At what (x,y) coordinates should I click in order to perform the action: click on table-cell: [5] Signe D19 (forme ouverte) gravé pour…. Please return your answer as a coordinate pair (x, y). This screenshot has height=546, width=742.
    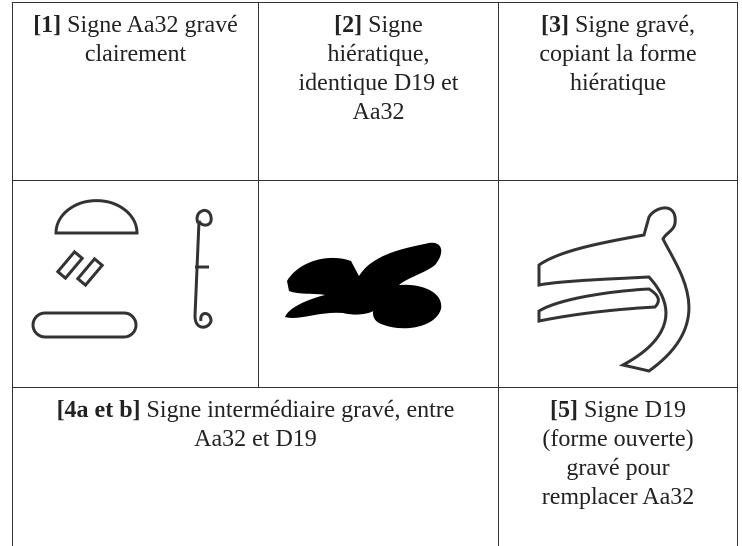
    Looking at the image, I should click on (618, 466).